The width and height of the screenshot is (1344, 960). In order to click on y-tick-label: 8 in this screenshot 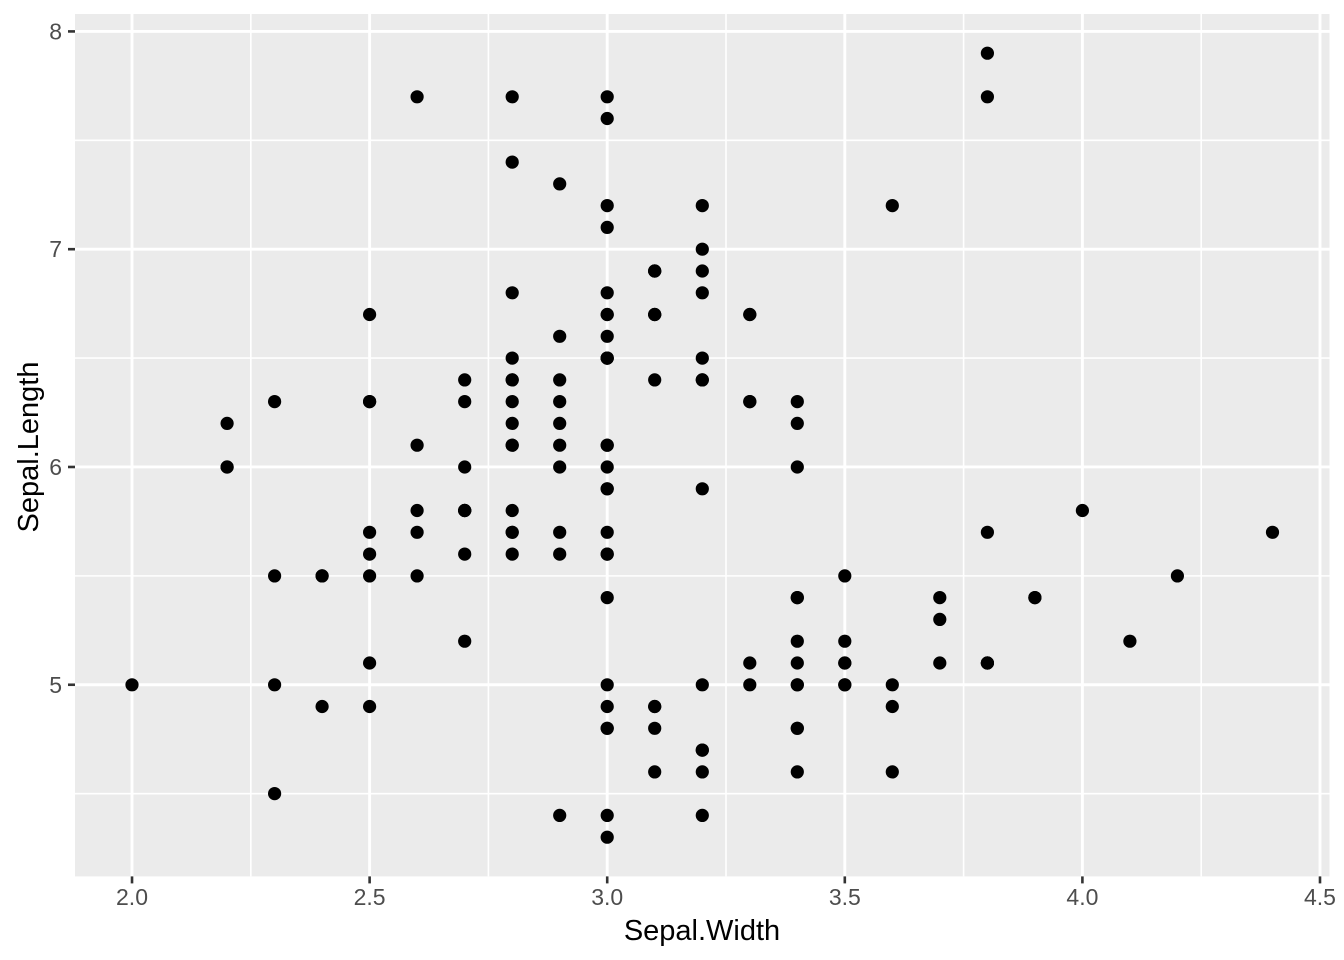, I will do `click(55, 31)`.